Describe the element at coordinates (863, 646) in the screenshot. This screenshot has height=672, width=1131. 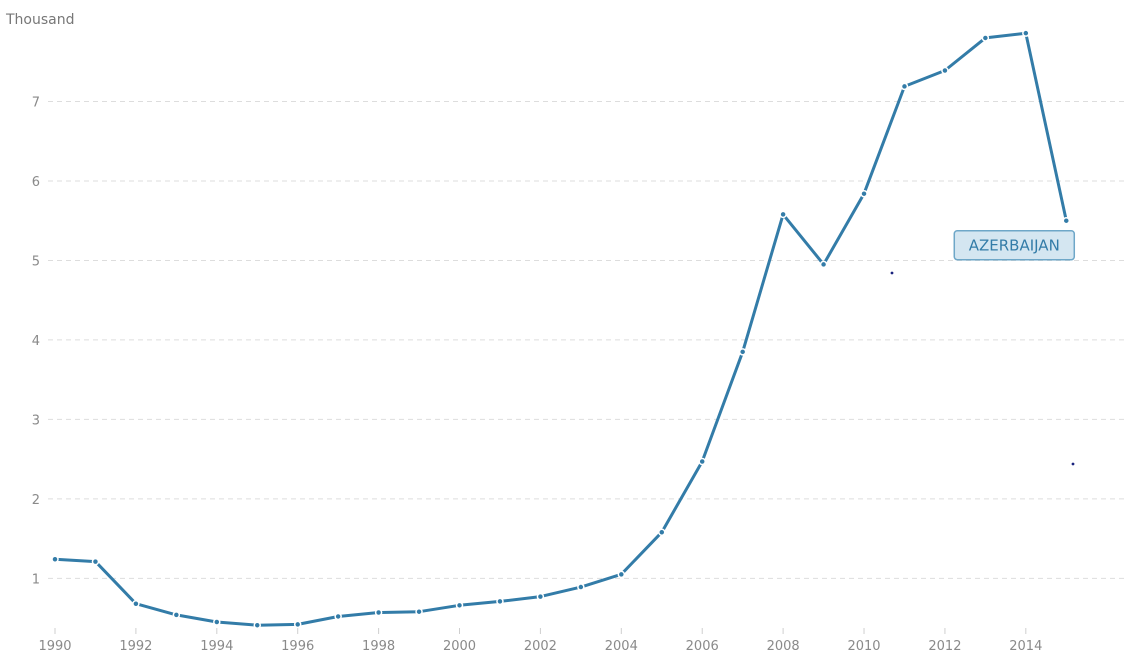
I see `x-tick-label: 2010` at that location.